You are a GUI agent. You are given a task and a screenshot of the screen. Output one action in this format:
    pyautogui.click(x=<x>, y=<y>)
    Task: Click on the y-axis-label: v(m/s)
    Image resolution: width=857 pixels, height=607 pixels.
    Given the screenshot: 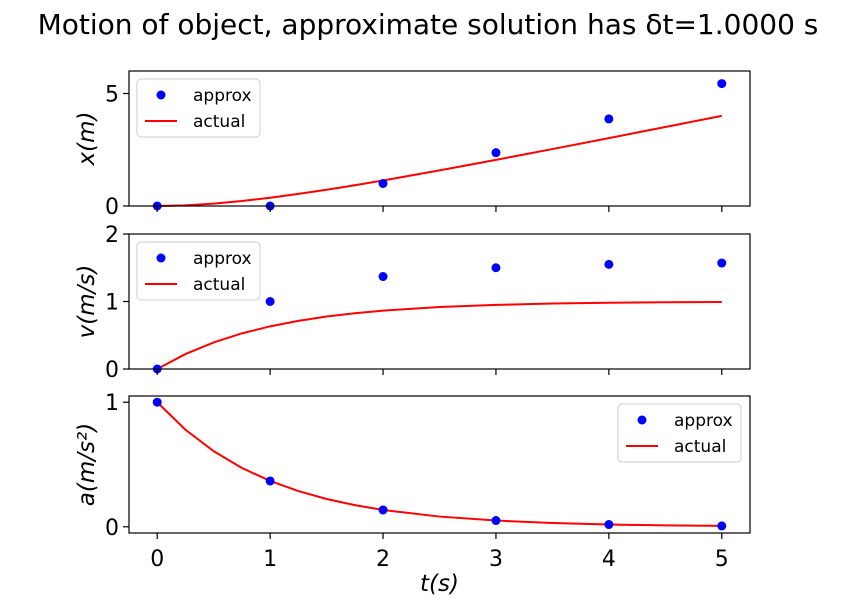 What is the action you would take?
    pyautogui.click(x=87, y=302)
    